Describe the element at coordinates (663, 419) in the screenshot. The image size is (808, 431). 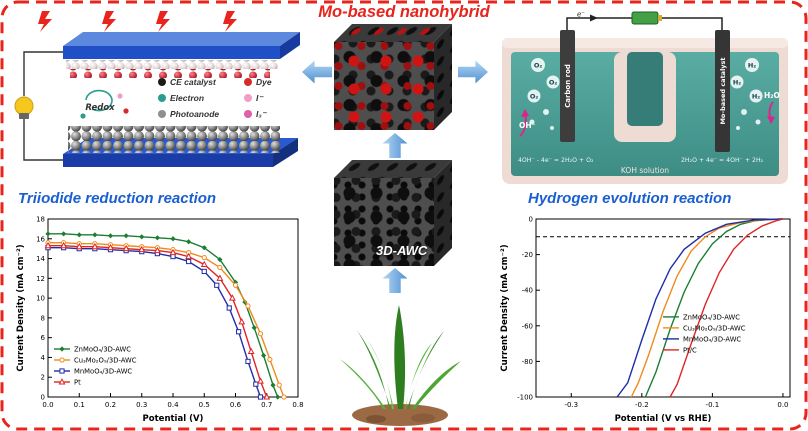
I see `svg-text: Potential (V vs RHE)` at that location.